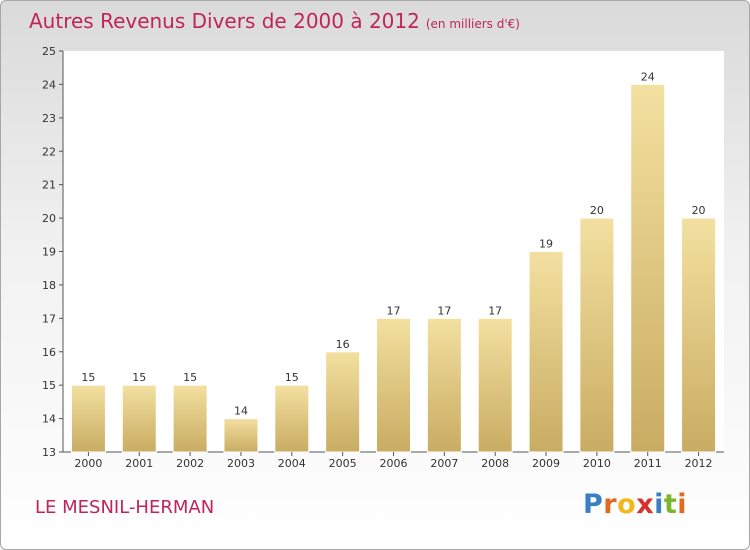 Image resolution: width=750 pixels, height=550 pixels. I want to click on y-tick-label: 21, so click(49, 185).